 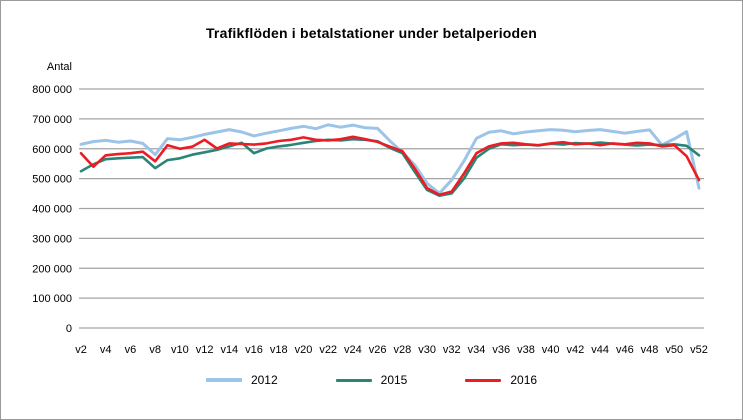 I want to click on x-tick-label: v36, so click(x=501, y=350).